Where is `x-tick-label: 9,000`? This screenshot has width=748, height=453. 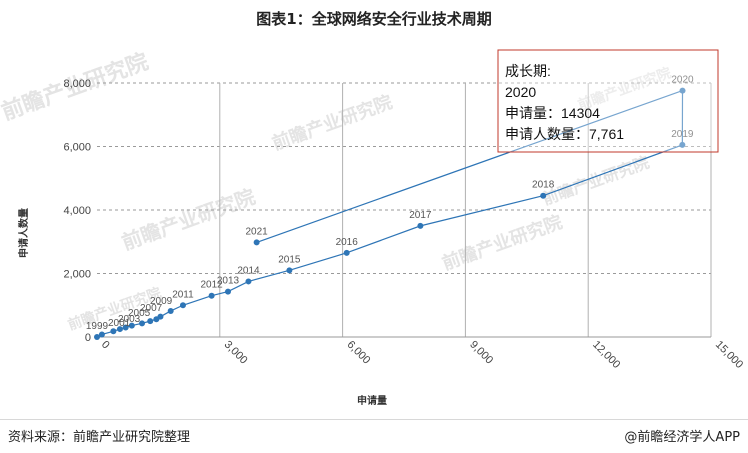 x-tick-label: 9,000 is located at coordinates (481, 353).